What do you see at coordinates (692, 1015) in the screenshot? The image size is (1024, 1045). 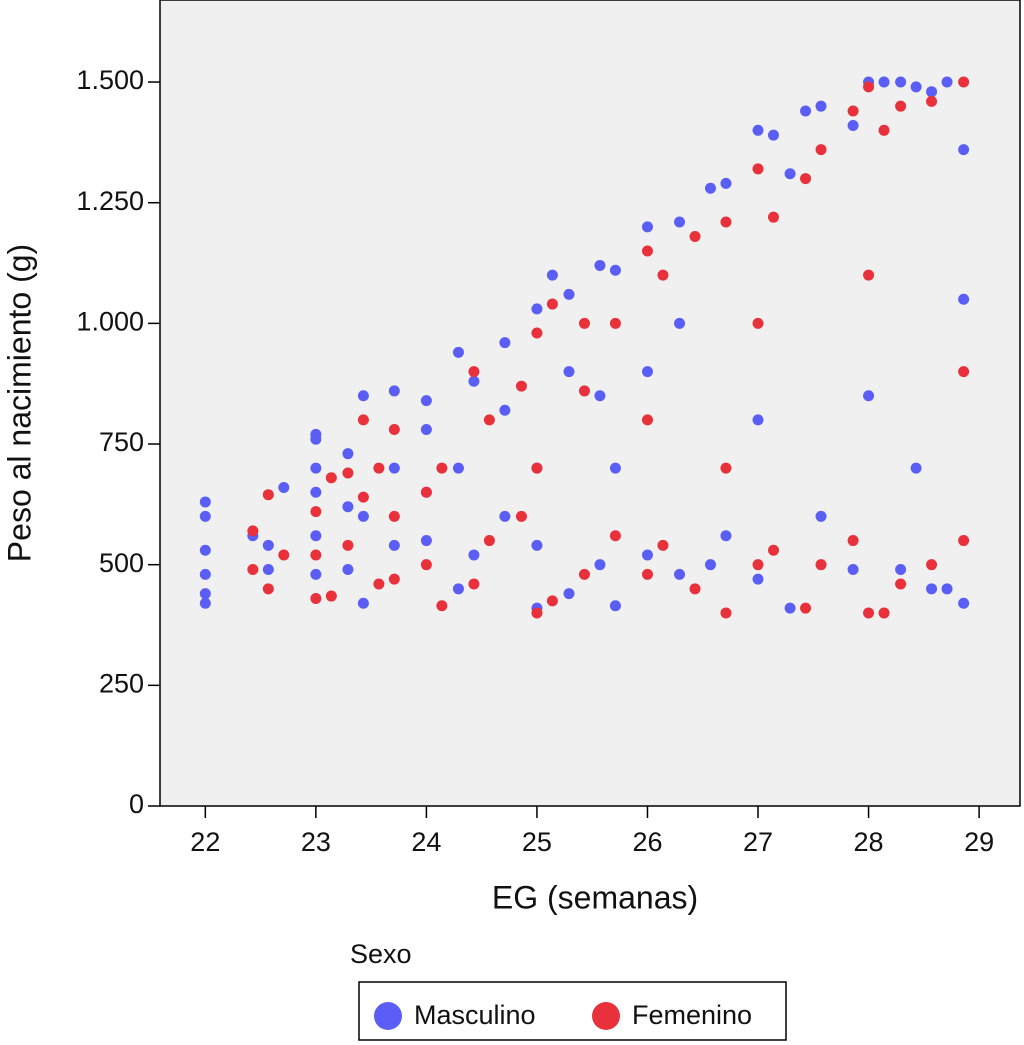 I see `legend-label: Femenino` at bounding box center [692, 1015].